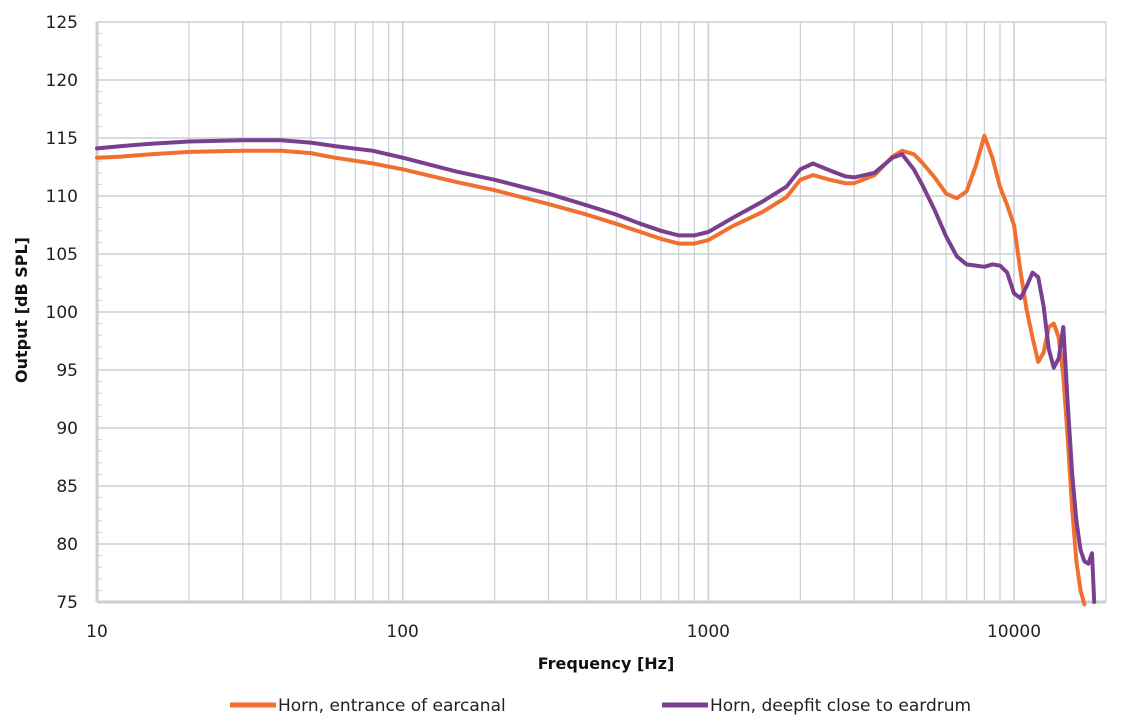  Describe the element at coordinates (97, 632) in the screenshot. I see `x-tick-label: 10` at that location.